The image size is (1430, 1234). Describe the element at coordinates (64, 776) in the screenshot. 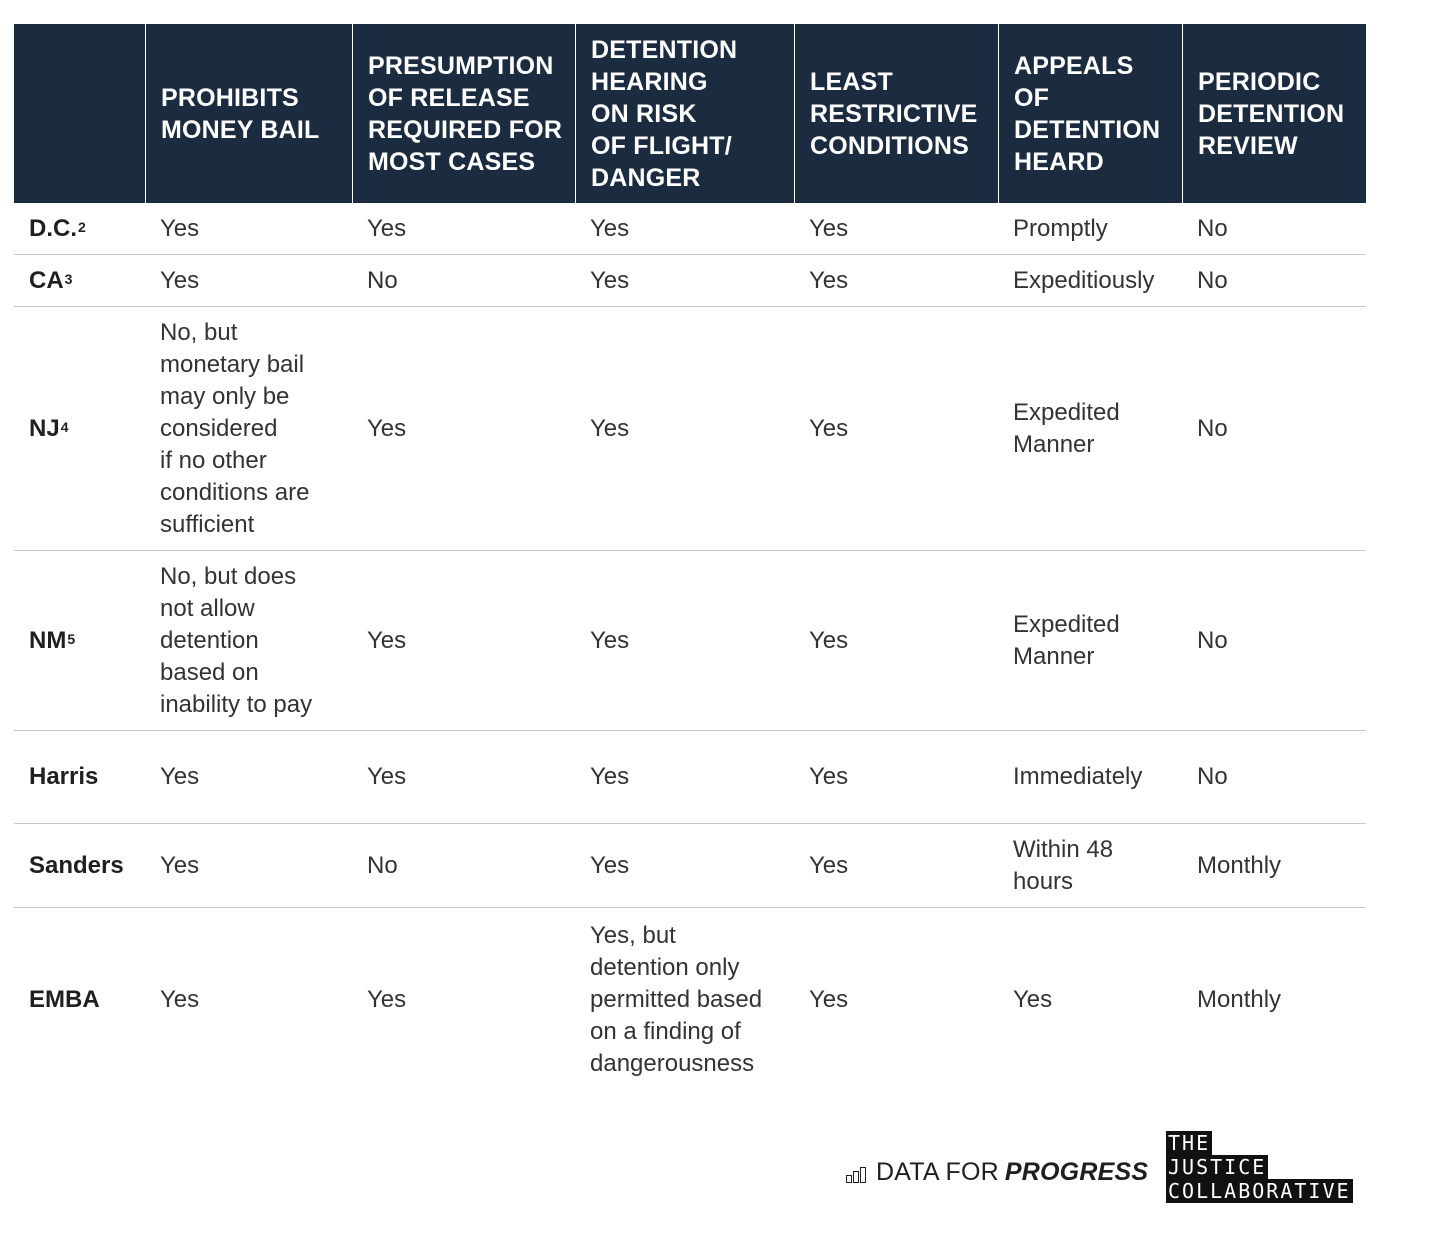

I see `row-label: Harris` at that location.